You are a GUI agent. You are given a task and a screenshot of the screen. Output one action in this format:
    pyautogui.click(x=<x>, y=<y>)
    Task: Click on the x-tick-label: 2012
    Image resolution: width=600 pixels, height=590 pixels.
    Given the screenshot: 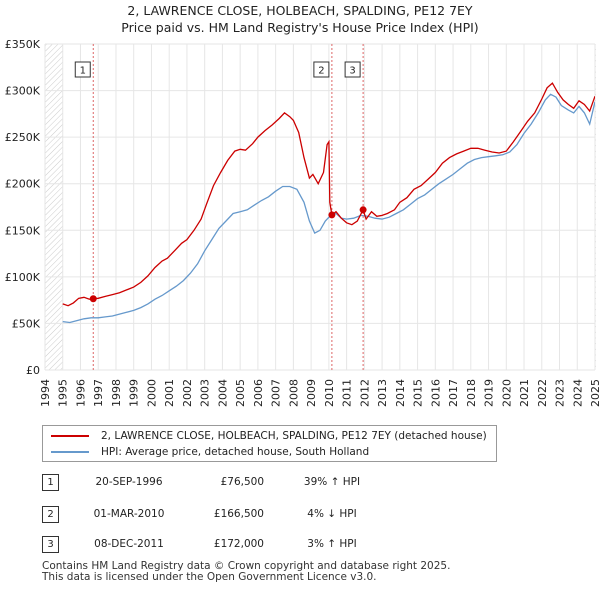 What is the action you would take?
    pyautogui.click(x=364, y=393)
    